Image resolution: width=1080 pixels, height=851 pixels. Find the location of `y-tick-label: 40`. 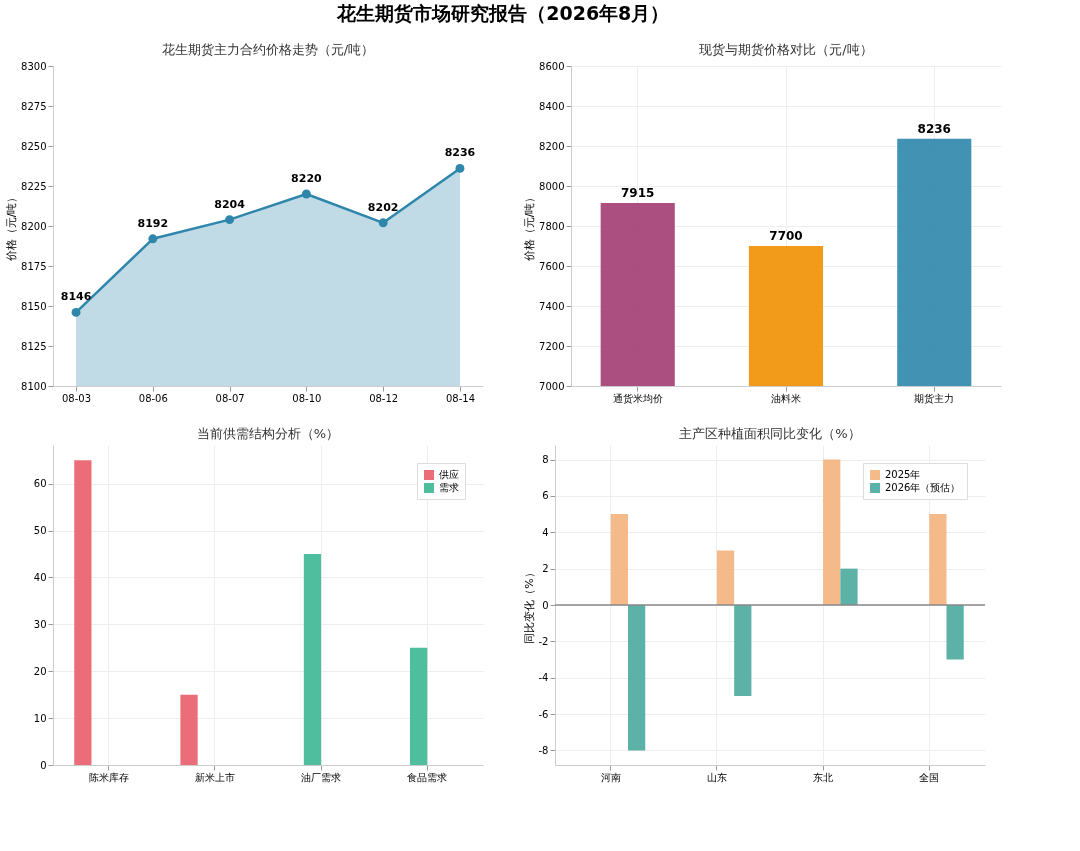

y-tick-label: 40 is located at coordinates (40, 577).